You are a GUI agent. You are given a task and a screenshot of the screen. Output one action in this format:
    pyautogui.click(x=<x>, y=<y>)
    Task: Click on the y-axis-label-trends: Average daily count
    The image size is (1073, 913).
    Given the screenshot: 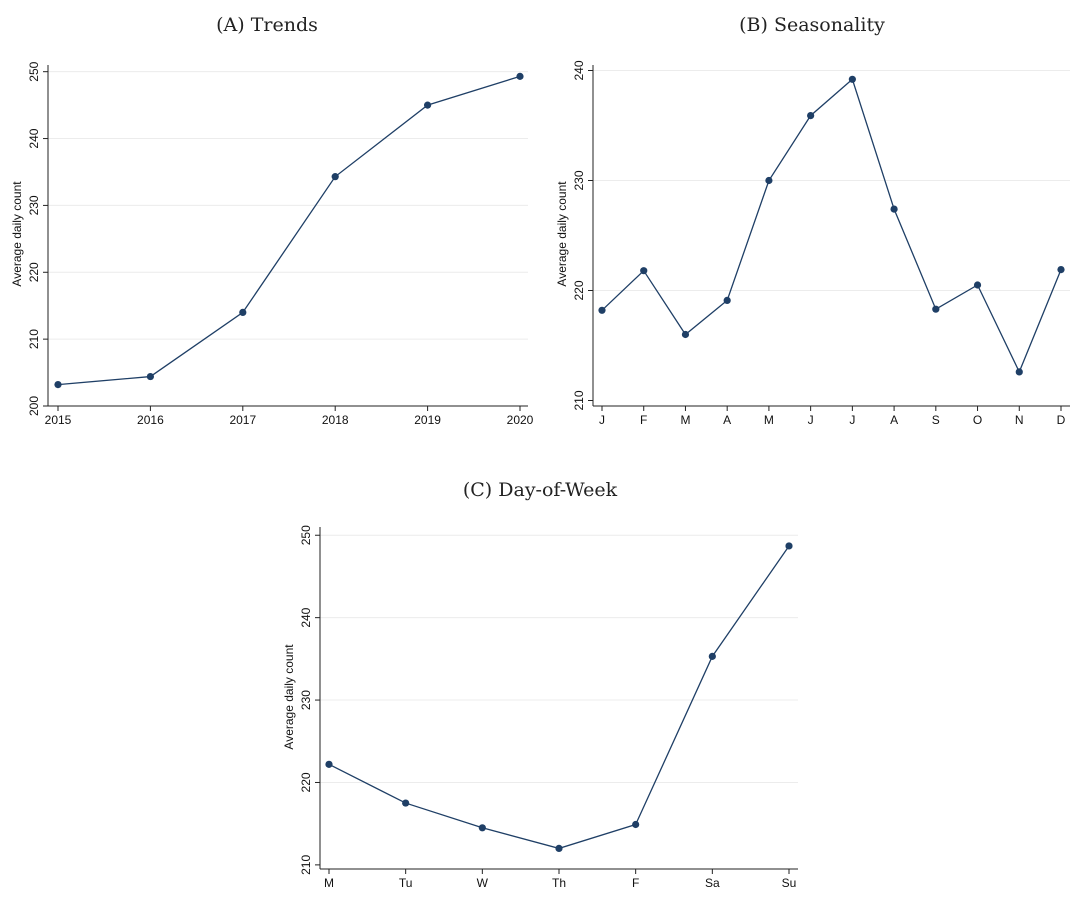 What is the action you would take?
    pyautogui.click(x=17, y=234)
    